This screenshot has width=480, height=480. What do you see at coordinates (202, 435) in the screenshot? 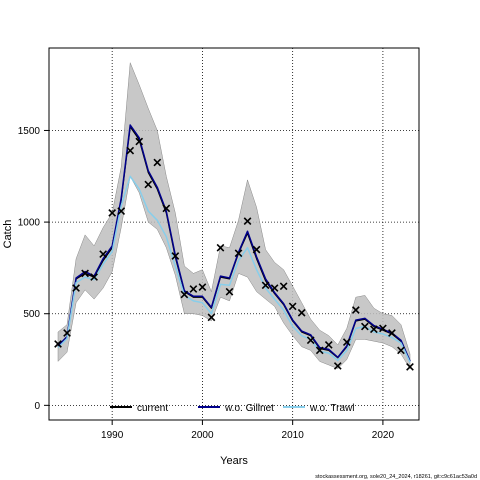
I see `x-tick-label: 2000` at bounding box center [202, 435].